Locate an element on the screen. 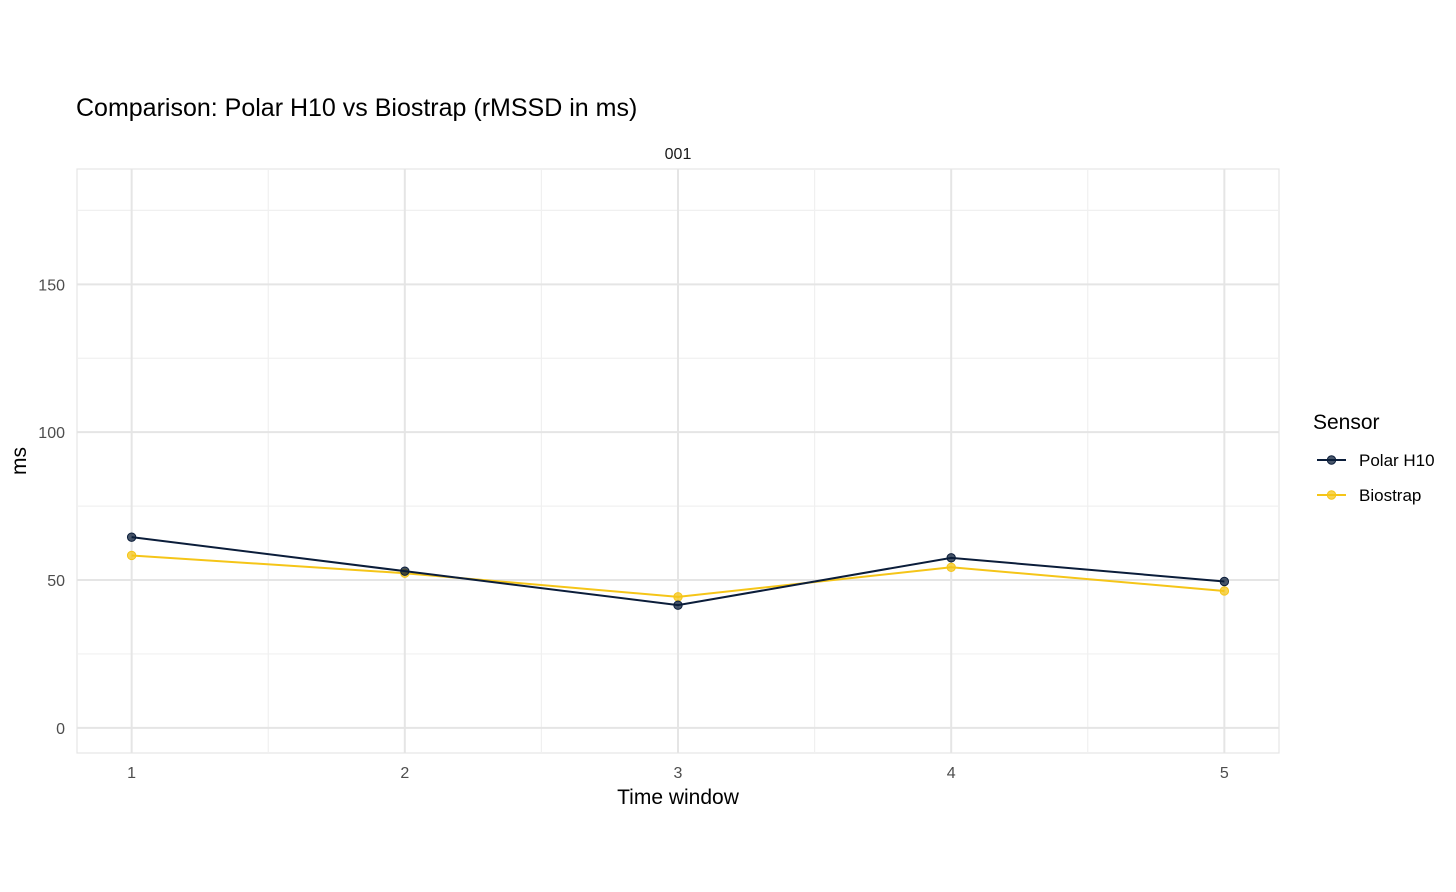  x-axis-title: Time window is located at coordinates (678, 797).